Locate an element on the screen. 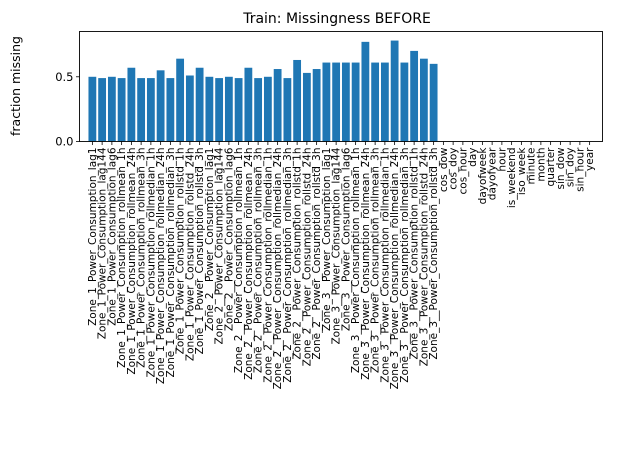  x-tick-label: Zone_3__Power_Consumption_lag1 is located at coordinates (327, 240).